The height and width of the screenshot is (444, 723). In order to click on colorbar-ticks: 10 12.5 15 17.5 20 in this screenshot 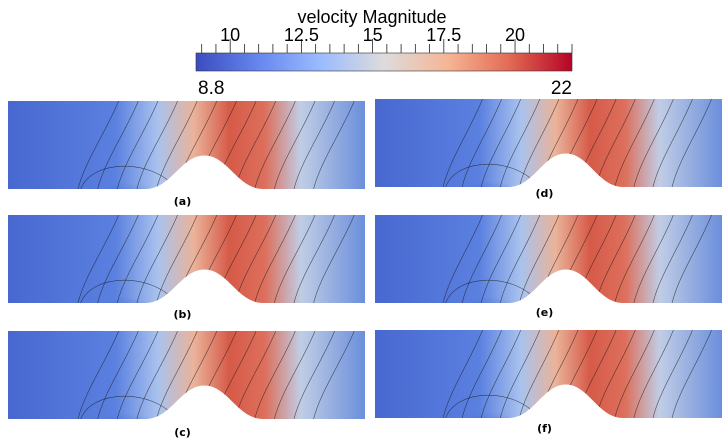, I will do `click(387, 39)`.